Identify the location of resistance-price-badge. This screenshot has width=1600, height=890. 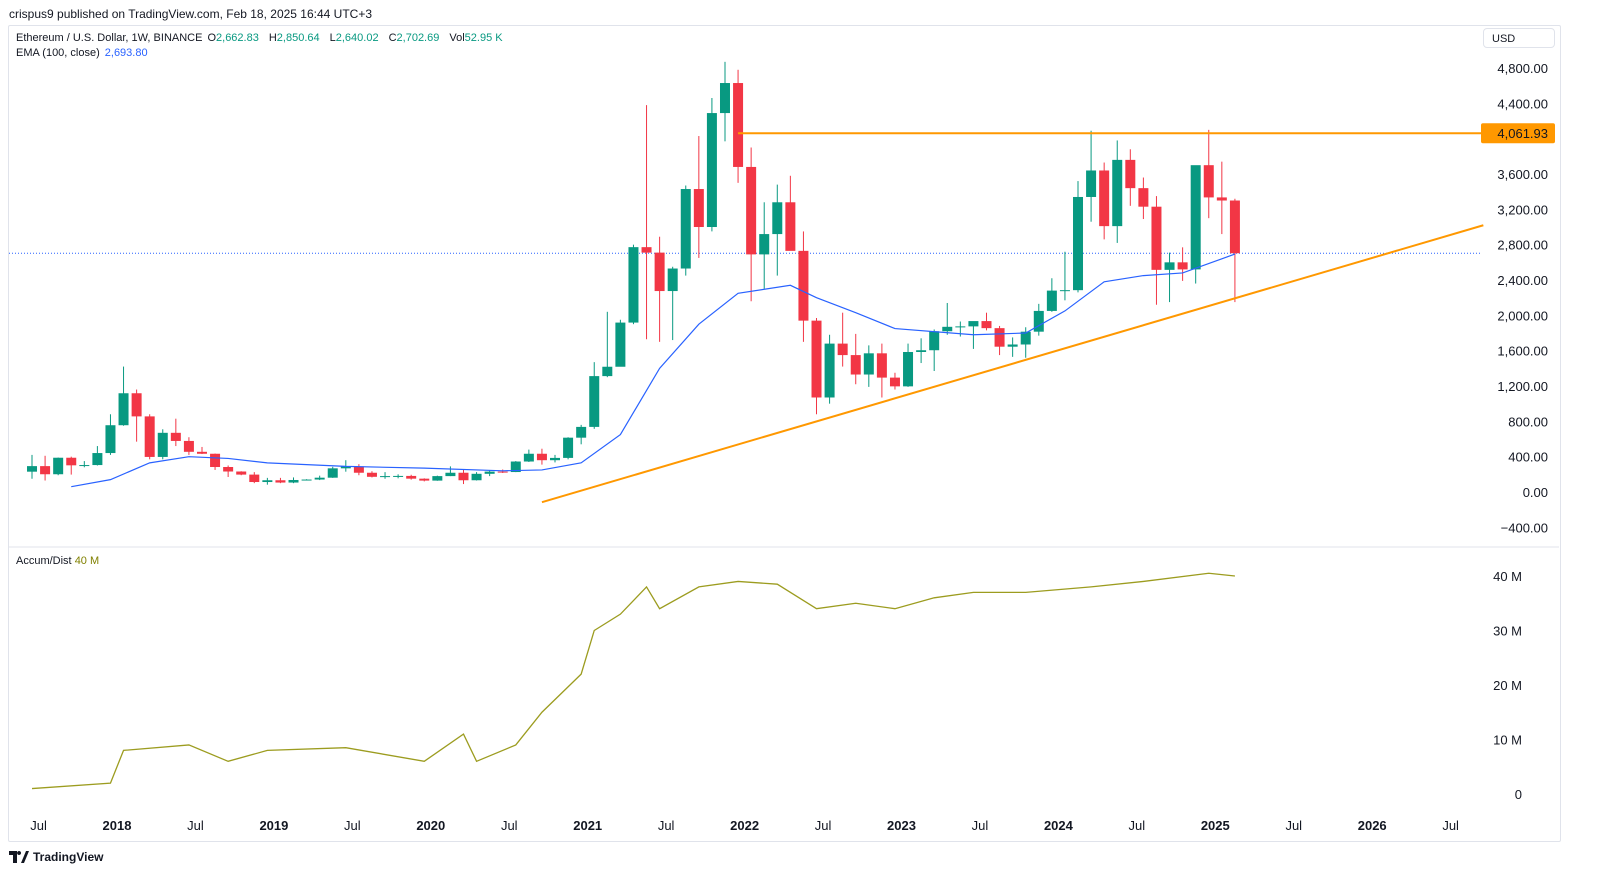
(1518, 133).